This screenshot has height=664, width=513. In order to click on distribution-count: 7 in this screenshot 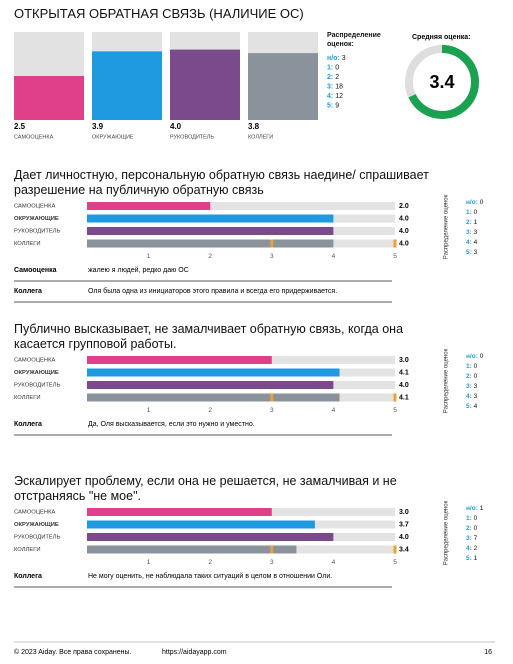, I will do `click(476, 538)`.